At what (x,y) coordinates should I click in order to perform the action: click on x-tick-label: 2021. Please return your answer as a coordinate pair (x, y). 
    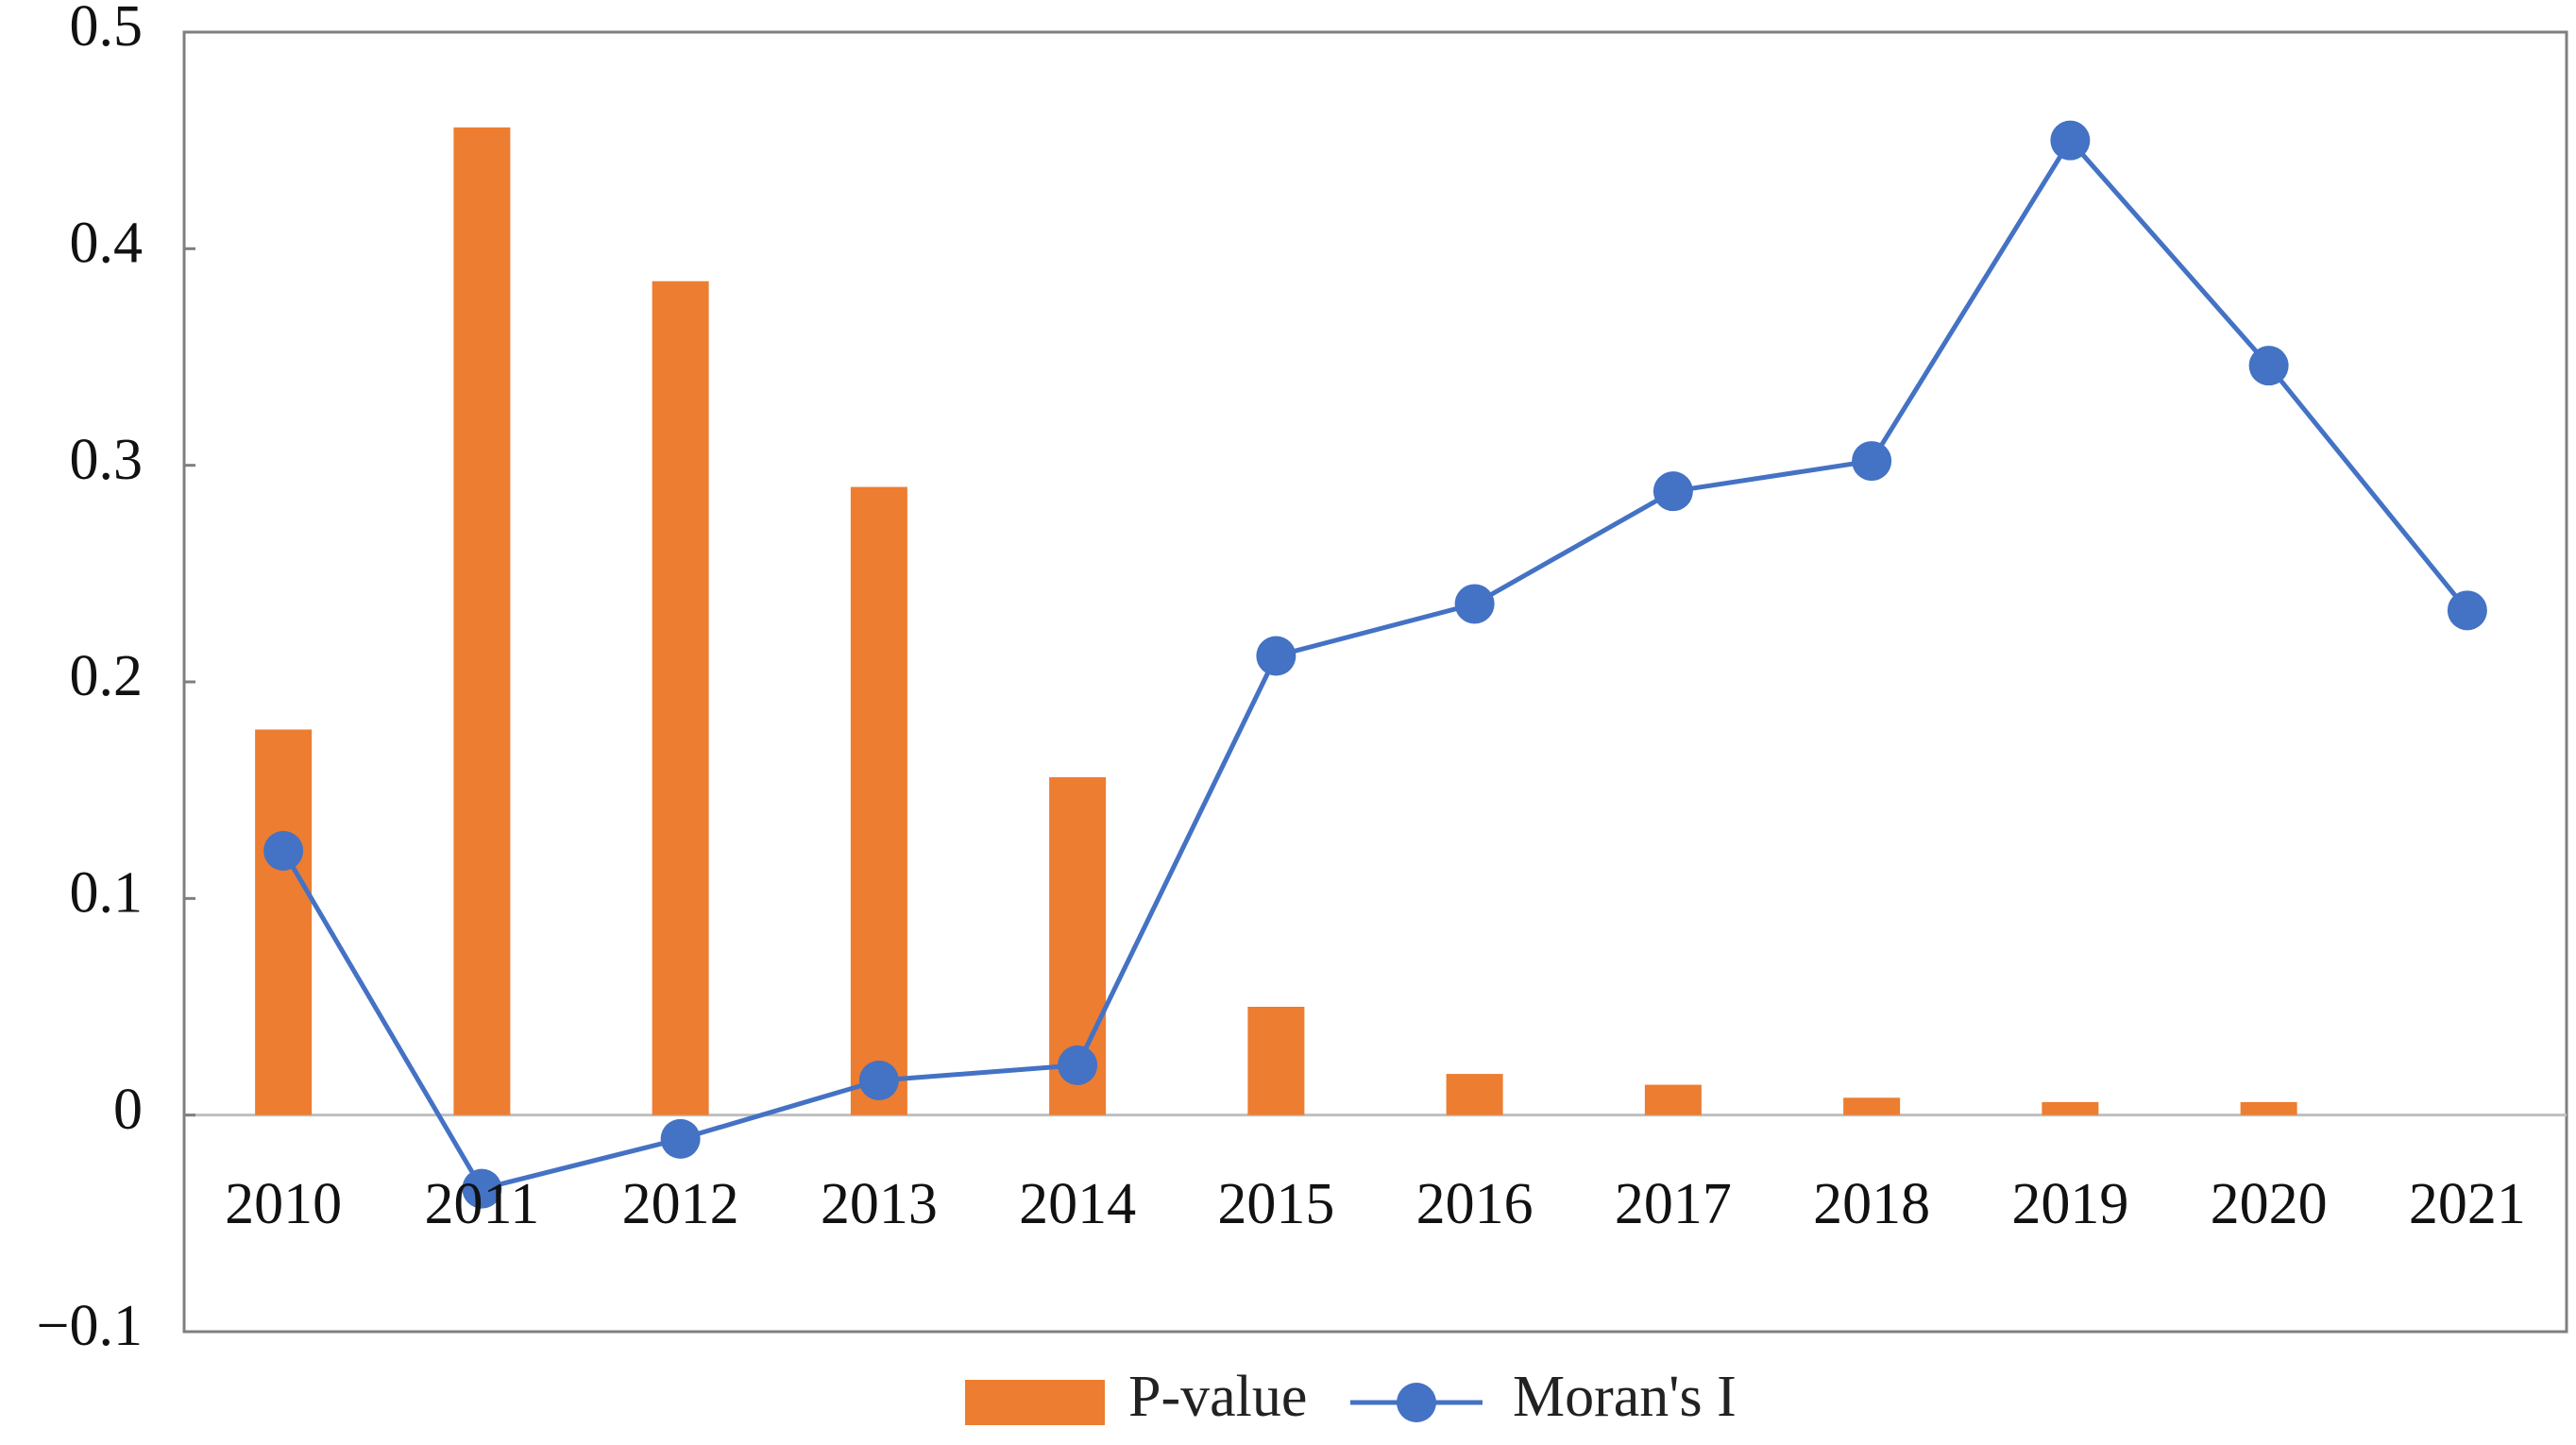
    Looking at the image, I should click on (2467, 1204).